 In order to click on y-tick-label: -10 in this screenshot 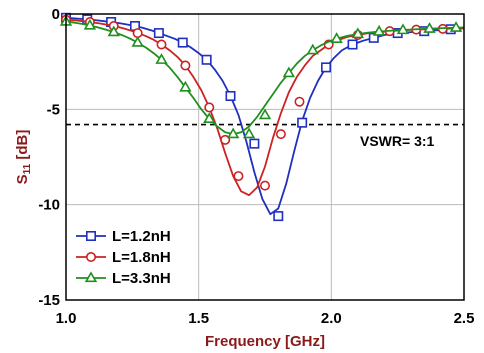, I will do `click(49, 205)`.